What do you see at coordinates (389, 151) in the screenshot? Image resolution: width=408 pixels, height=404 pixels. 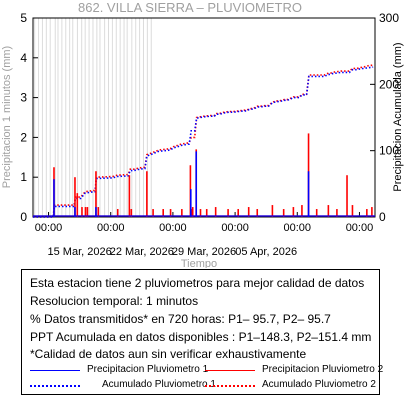 I see `y-right-tick-label: 100` at bounding box center [389, 151].